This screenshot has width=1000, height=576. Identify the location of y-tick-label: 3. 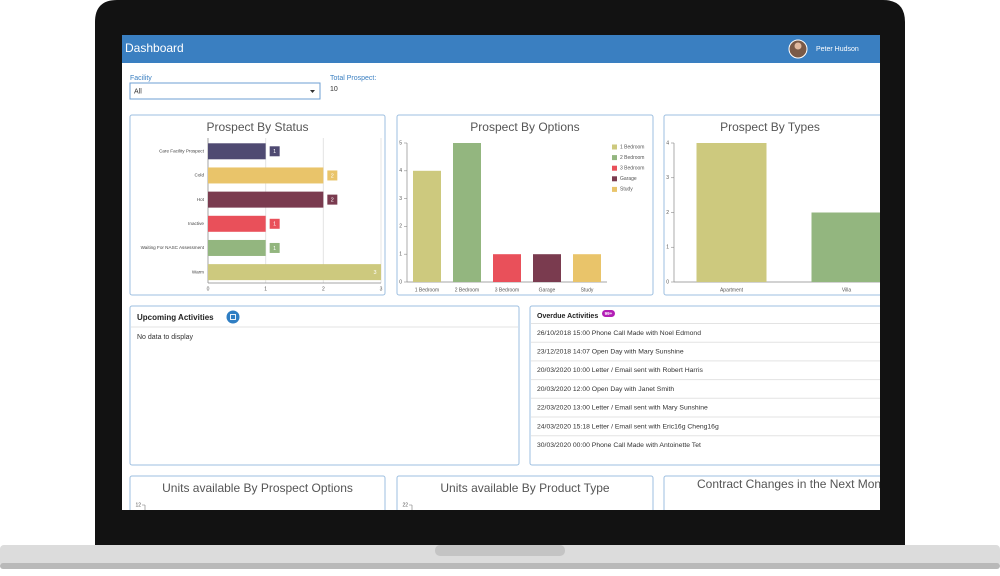
(400, 199).